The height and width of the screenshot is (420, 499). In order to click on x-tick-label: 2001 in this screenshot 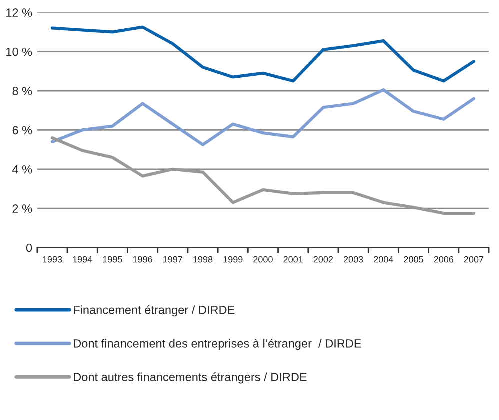, I will do `click(293, 259)`.